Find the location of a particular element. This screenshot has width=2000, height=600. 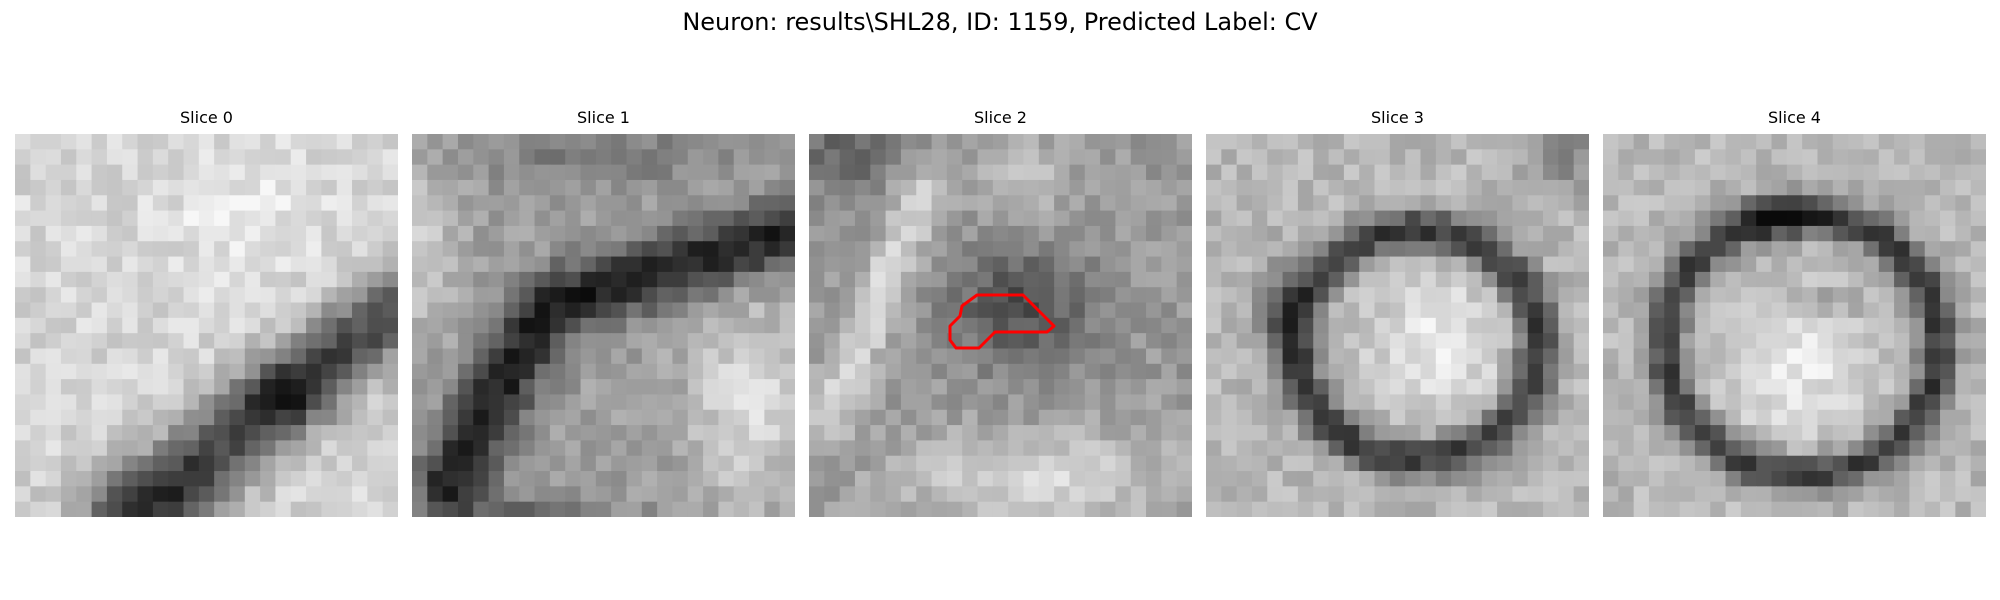

slice-panel-4: Slice 4 is located at coordinates (1794, 312).